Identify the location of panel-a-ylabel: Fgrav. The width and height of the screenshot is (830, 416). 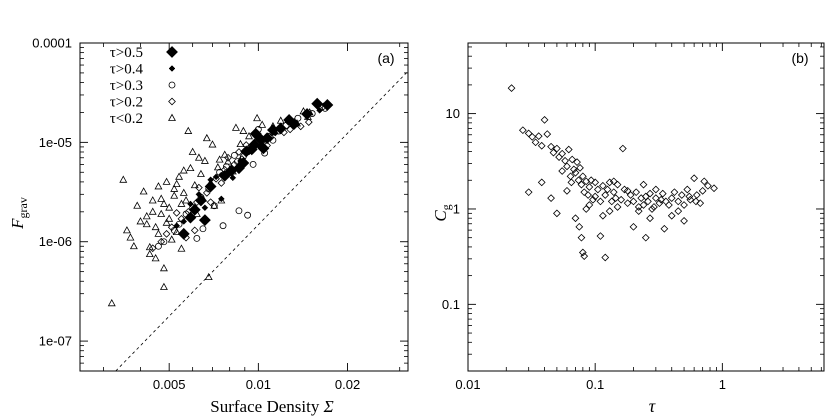
(19, 213).